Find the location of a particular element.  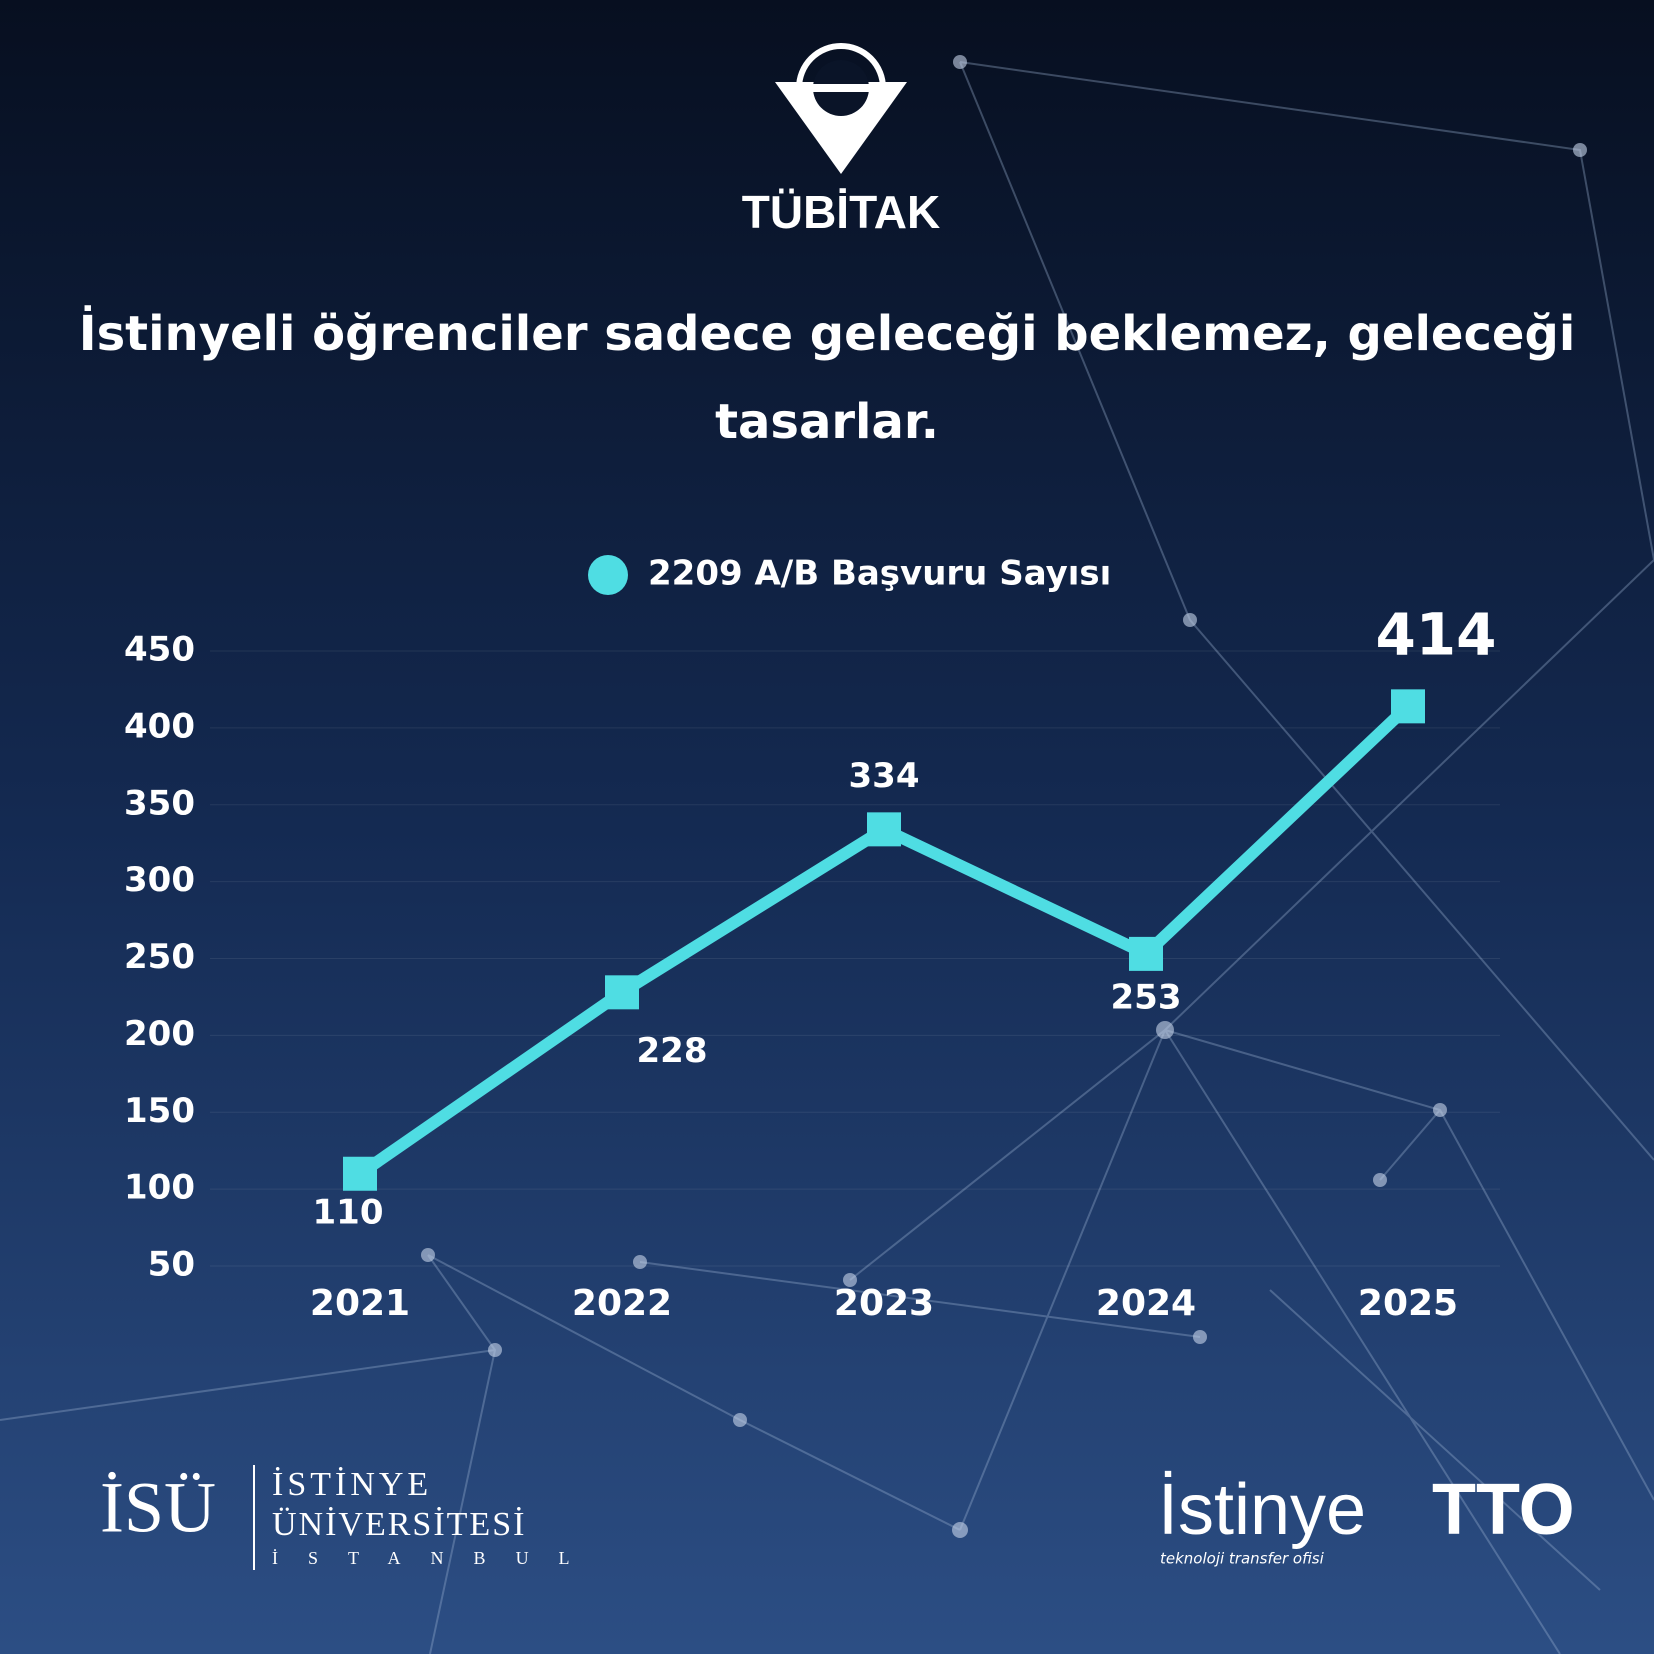

y-tick-label: 50 is located at coordinates (171, 1265).